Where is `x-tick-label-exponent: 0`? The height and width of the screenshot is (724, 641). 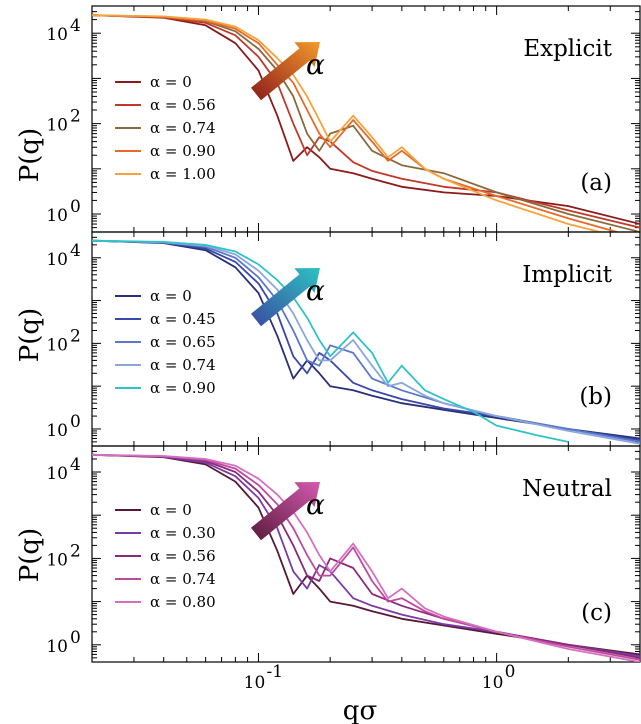
x-tick-label-exponent: 0 is located at coordinates (510, 672).